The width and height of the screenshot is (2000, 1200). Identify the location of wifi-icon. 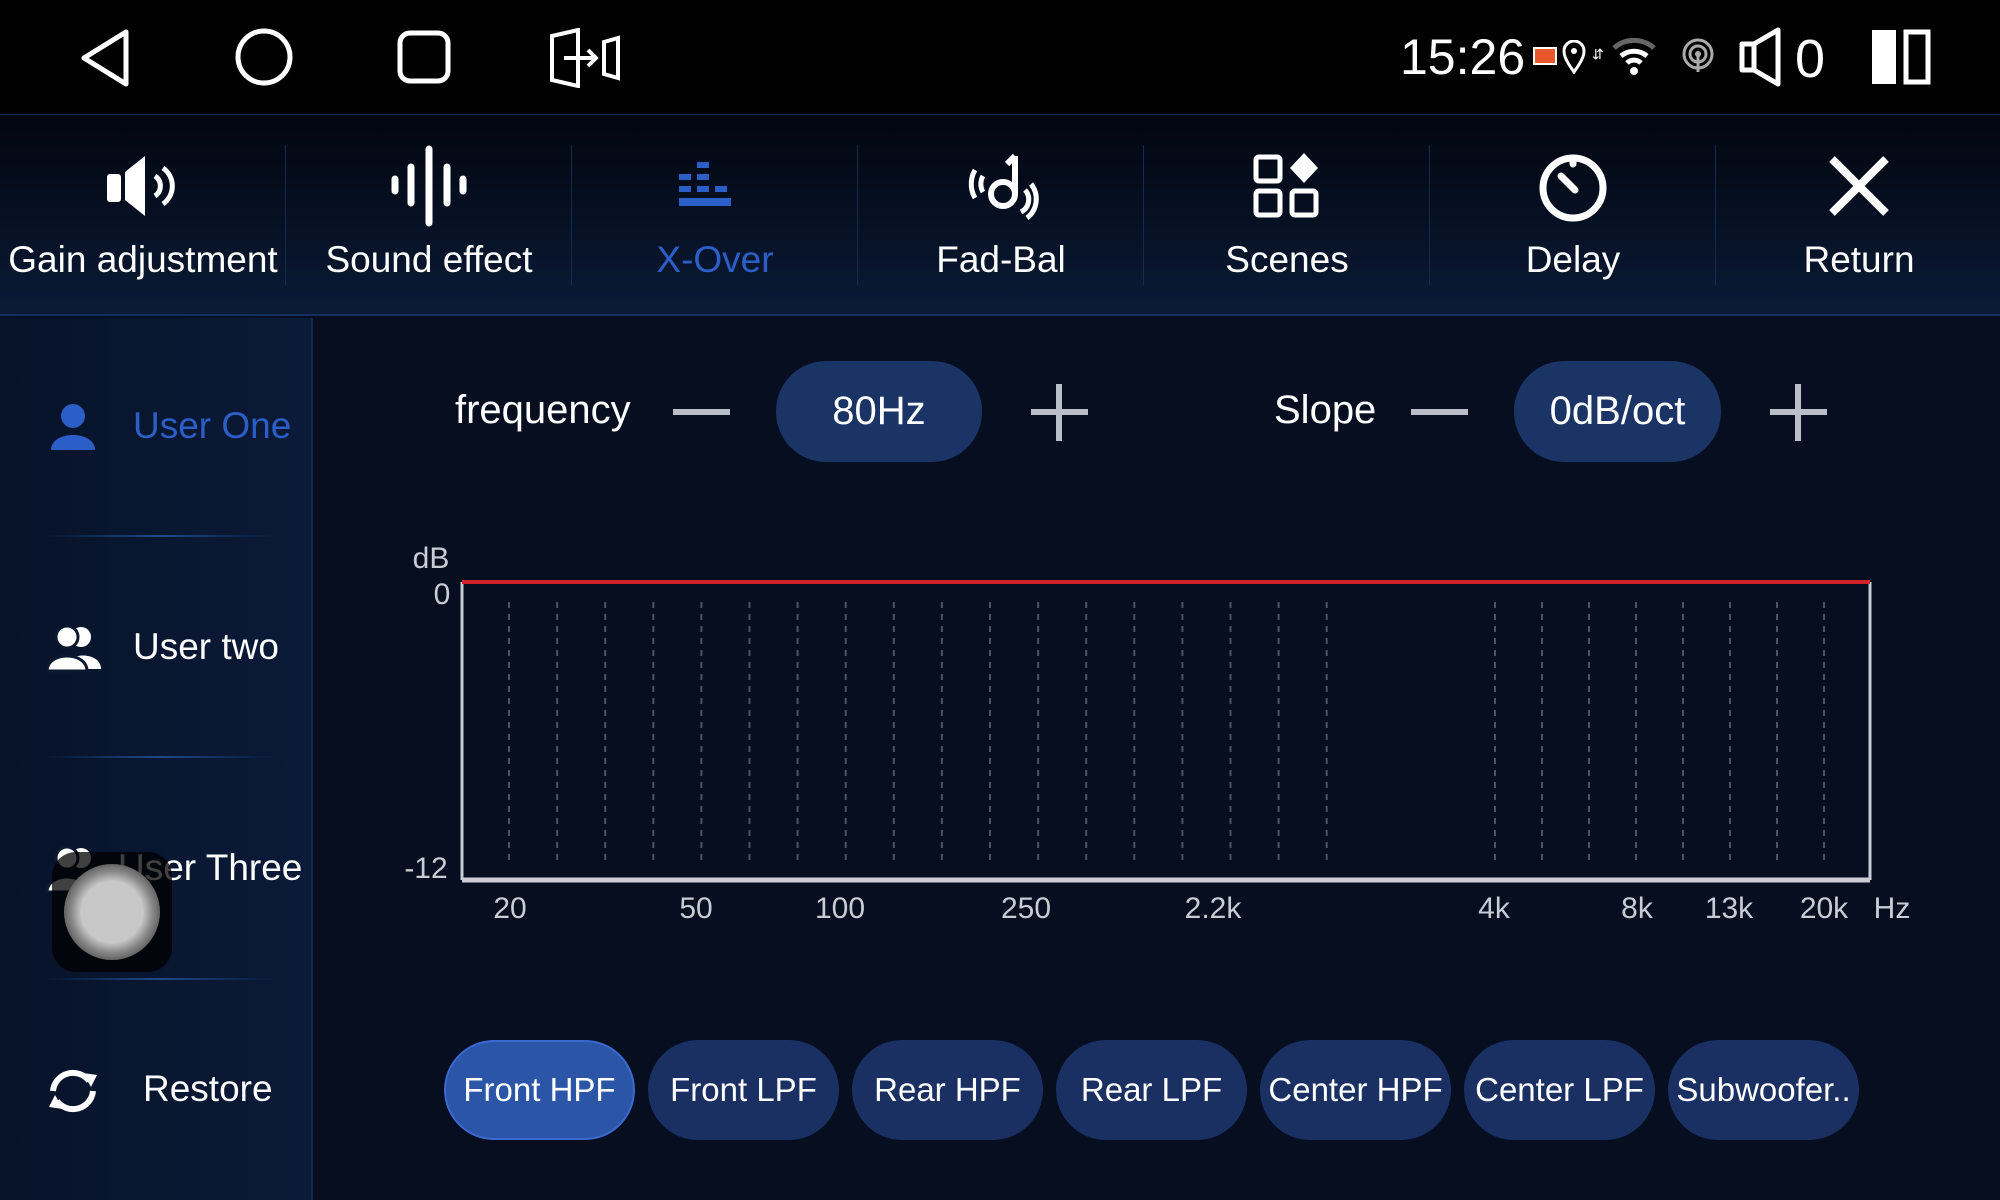
(1634, 56).